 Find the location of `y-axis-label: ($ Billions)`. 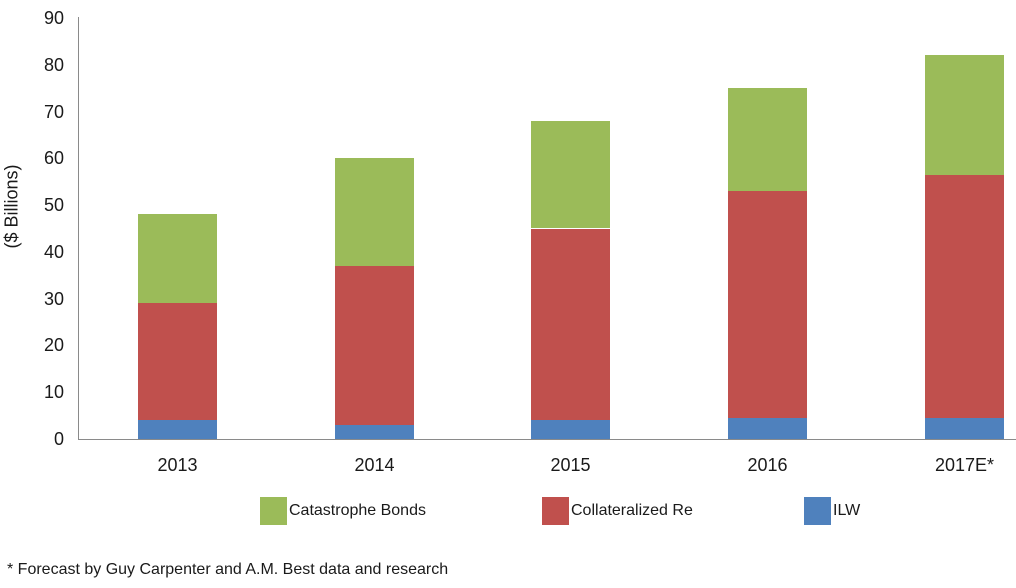

y-axis-label: ($ Billions) is located at coordinates (11, 206).